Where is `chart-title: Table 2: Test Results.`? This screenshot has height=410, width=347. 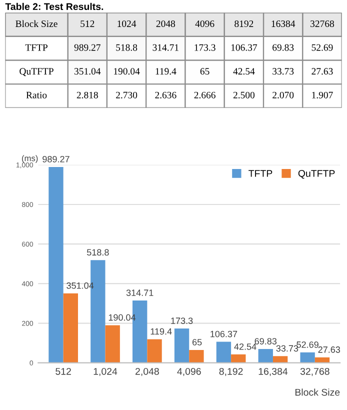
chart-title: Table 2: Test Results. is located at coordinates (54, 6).